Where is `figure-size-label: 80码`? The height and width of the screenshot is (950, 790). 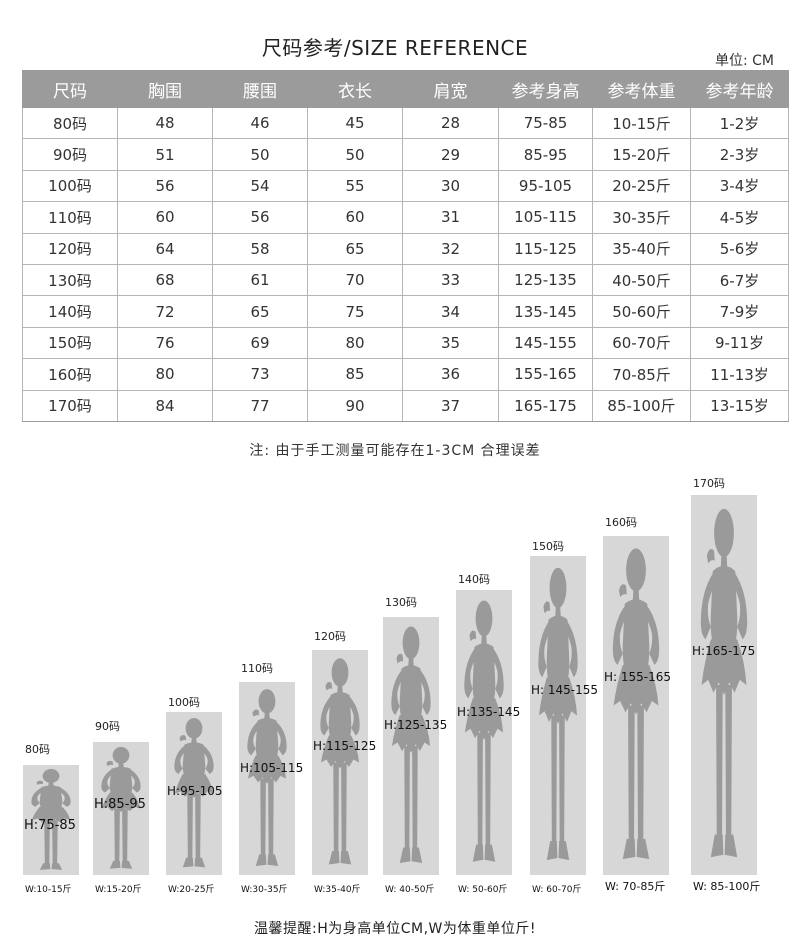 figure-size-label: 80码 is located at coordinates (37, 749).